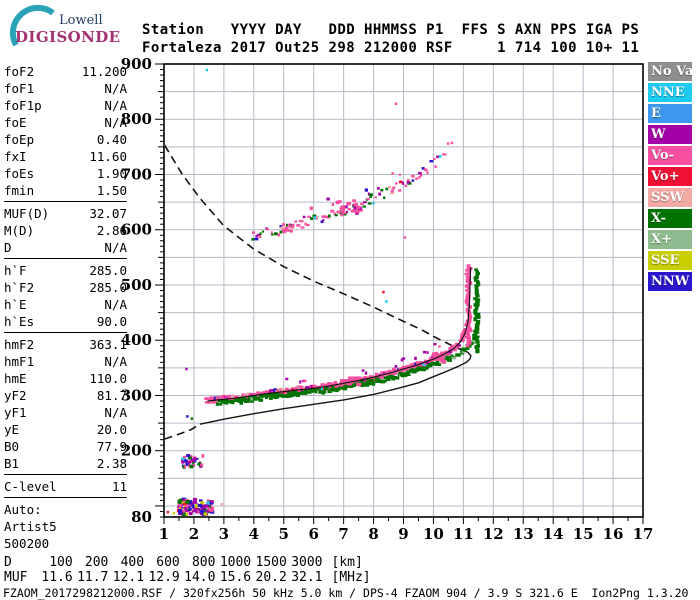  What do you see at coordinates (111, 321) in the screenshot?
I see `param-value: 90.0` at bounding box center [111, 321].